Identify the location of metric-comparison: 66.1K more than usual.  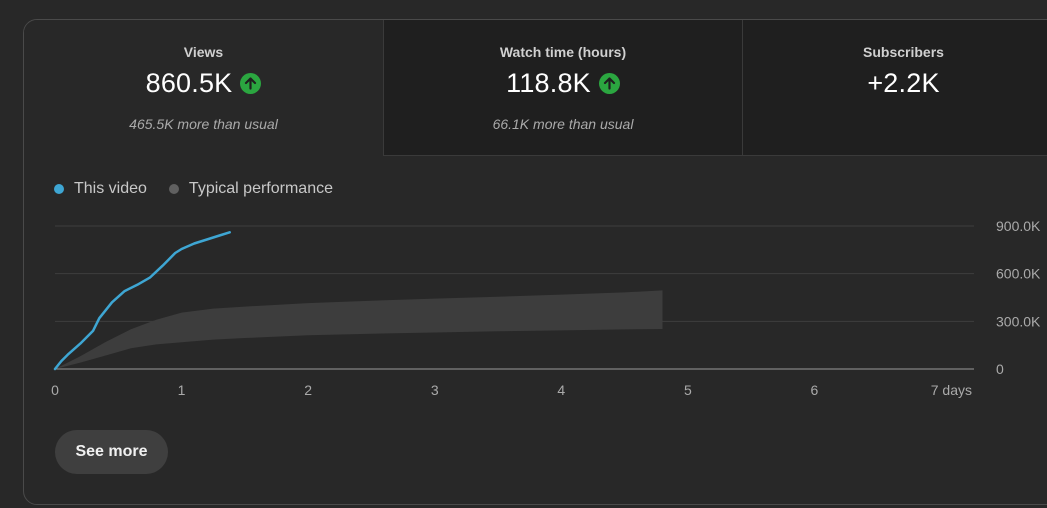
(563, 124).